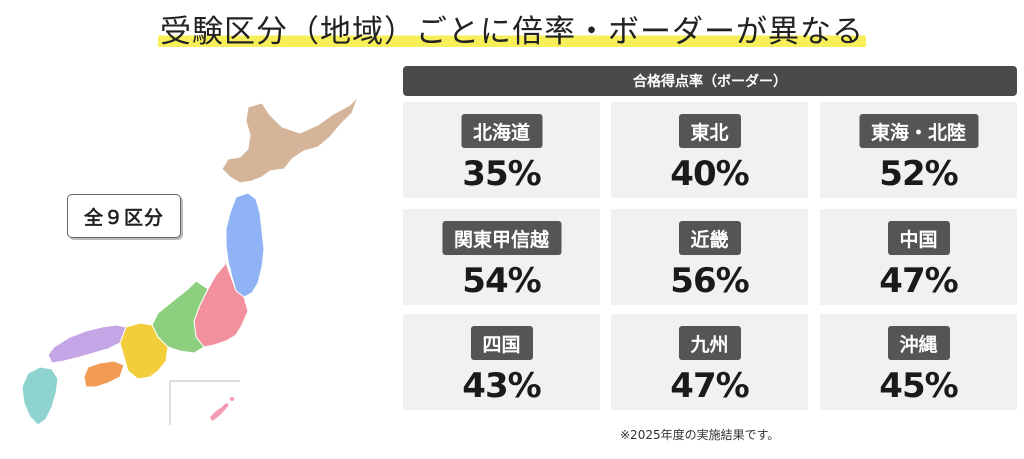 The width and height of the screenshot is (1024, 459). Describe the element at coordinates (709, 281) in the screenshot. I see `region-rate: 56%` at that location.